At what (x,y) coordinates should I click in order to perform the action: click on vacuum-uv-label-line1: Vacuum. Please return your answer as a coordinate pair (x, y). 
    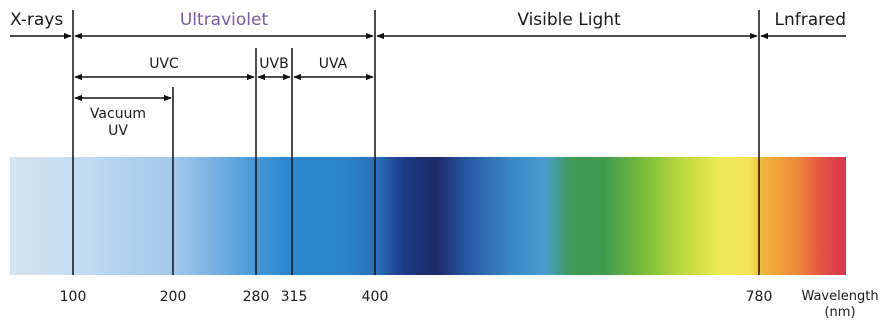
    Looking at the image, I should click on (118, 114).